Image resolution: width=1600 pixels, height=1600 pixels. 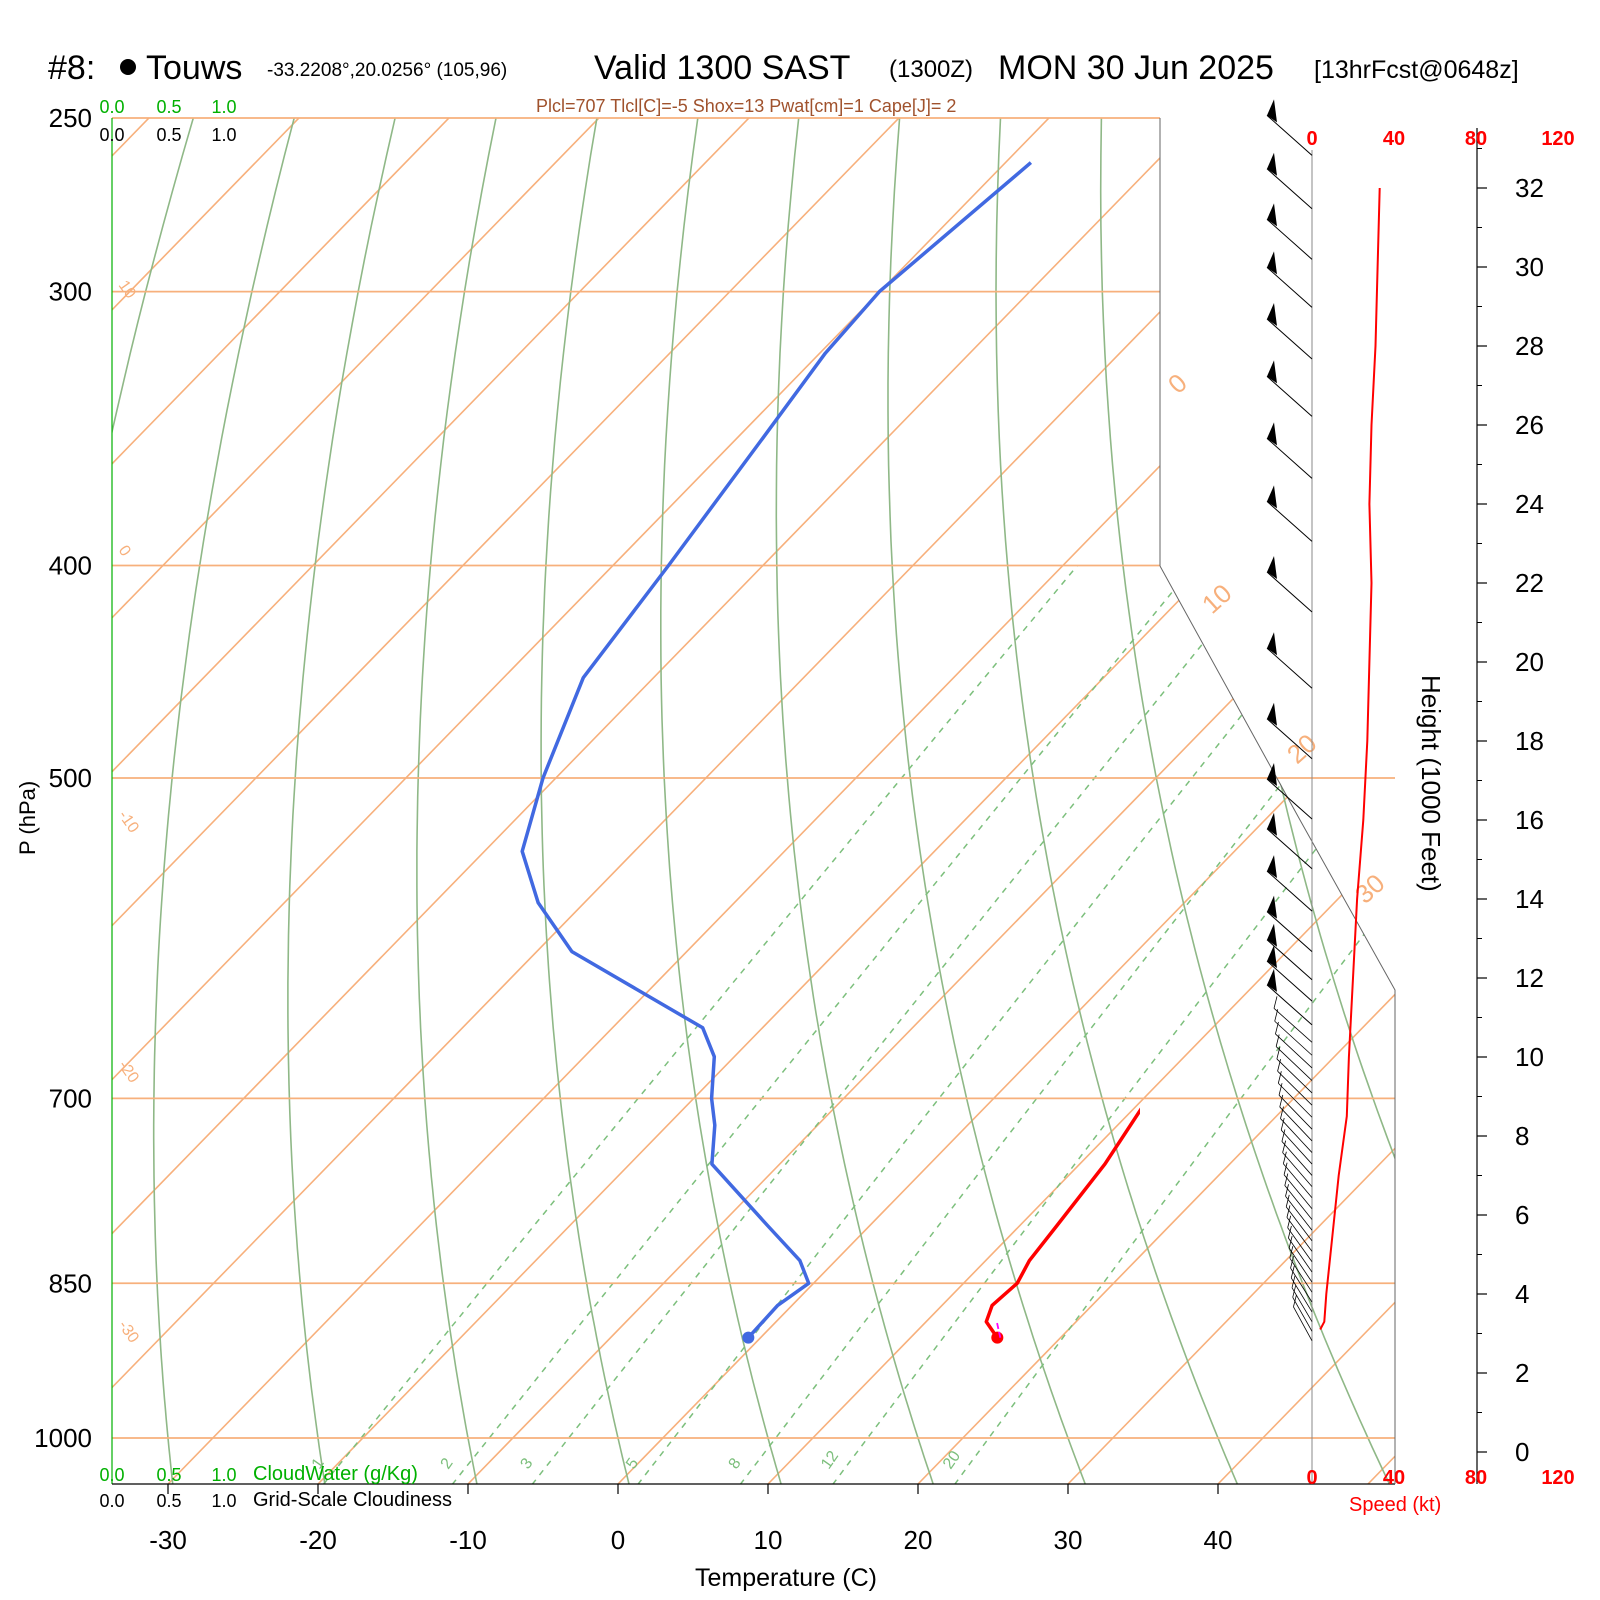 I want to click on speed-tick-label-top: 40, so click(x=1394, y=139).